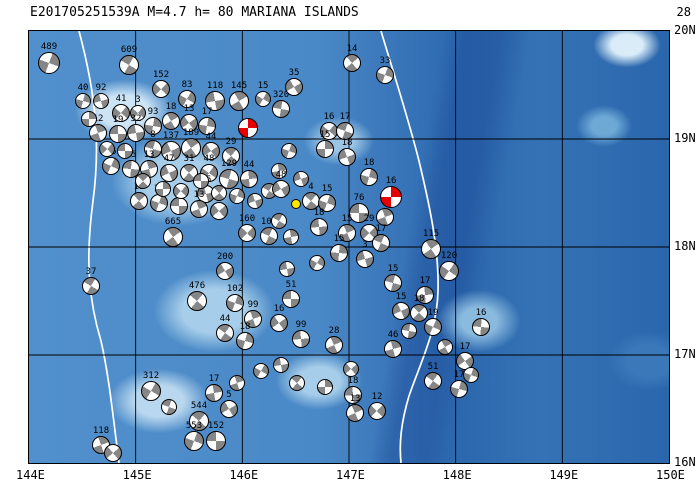 This screenshot has height=496, width=697. What do you see at coordinates (91, 272) in the screenshot?
I see `marker-label: 37` at bounding box center [91, 272].